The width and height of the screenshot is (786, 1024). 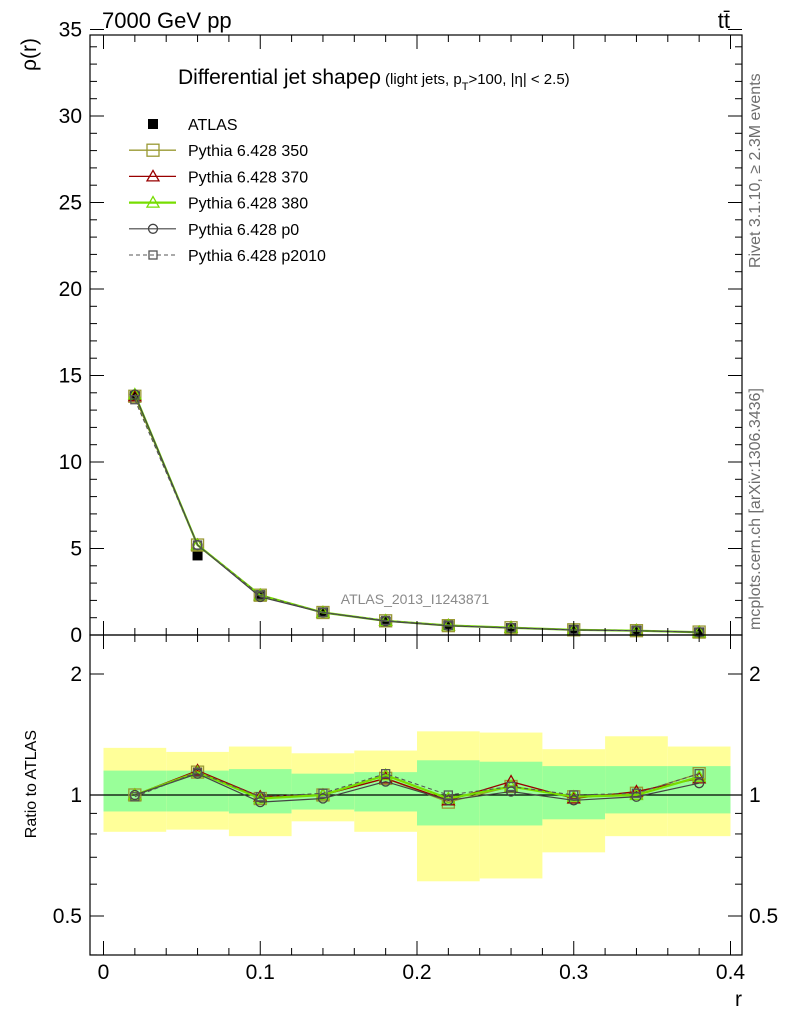 I want to click on x-tick-label: 0.3, so click(x=573, y=972).